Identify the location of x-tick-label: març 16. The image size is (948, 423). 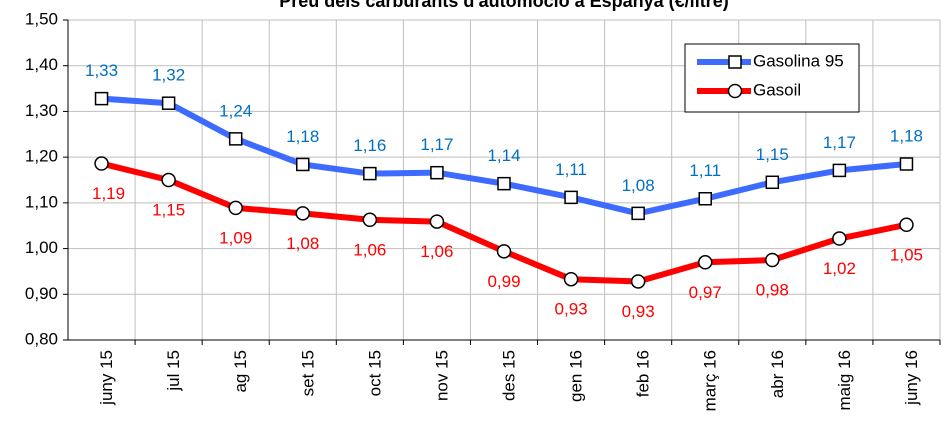
(710, 380).